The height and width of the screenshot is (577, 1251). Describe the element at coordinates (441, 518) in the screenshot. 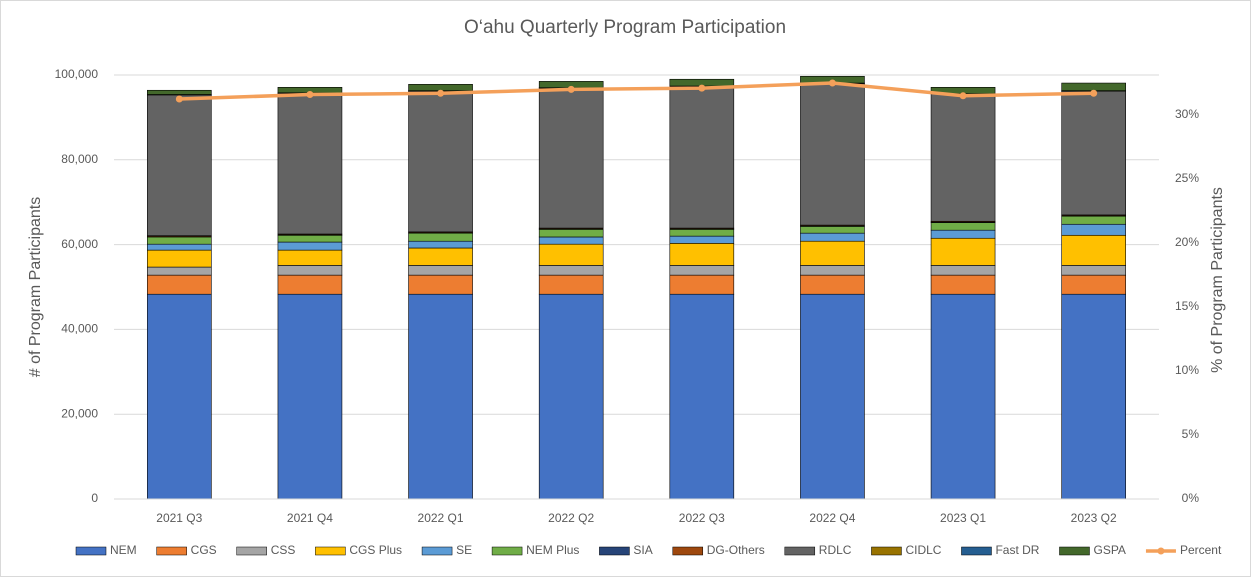

I see `x-tick-label: 2022 Q1` at that location.